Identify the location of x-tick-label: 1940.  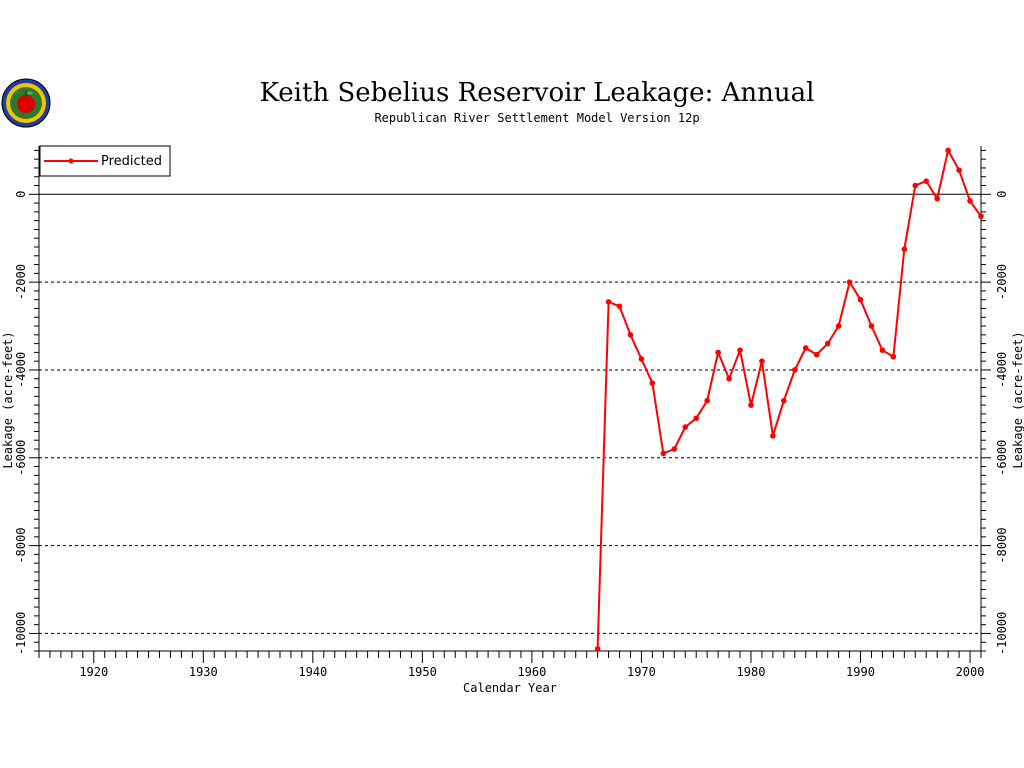
(312, 672).